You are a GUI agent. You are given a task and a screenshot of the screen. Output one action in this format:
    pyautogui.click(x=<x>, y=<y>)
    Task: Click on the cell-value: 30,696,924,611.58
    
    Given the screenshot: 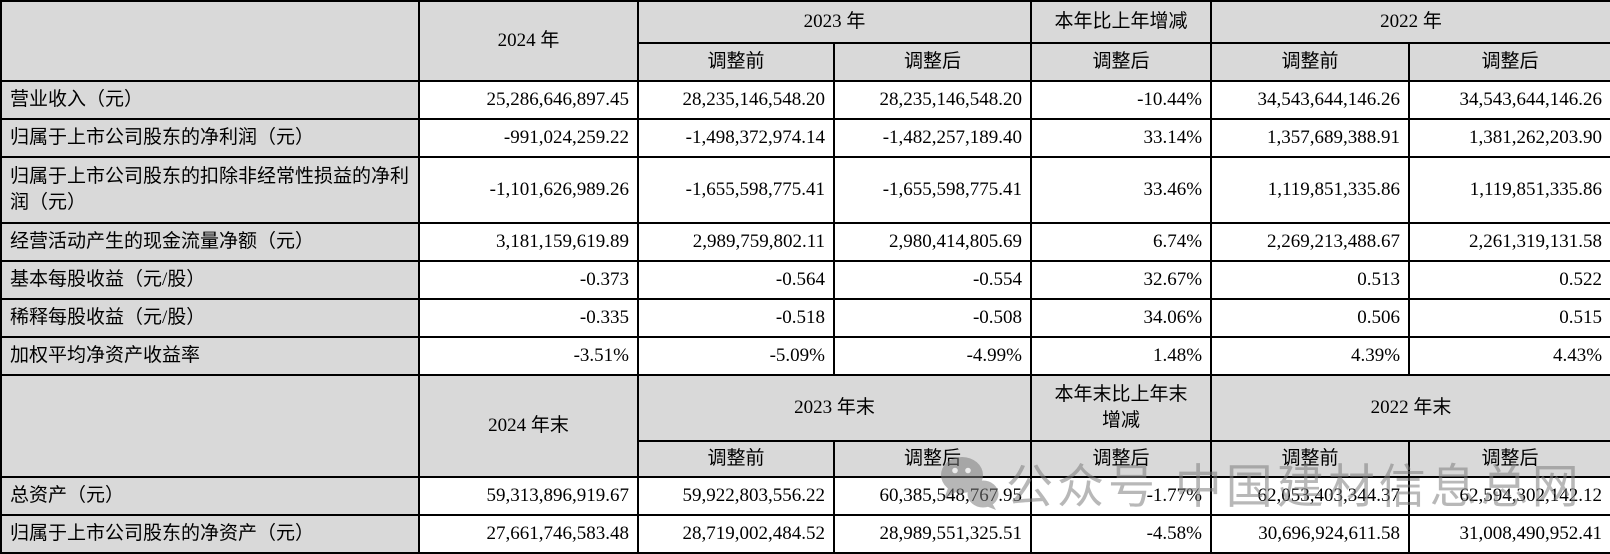 What is the action you would take?
    pyautogui.click(x=1310, y=534)
    